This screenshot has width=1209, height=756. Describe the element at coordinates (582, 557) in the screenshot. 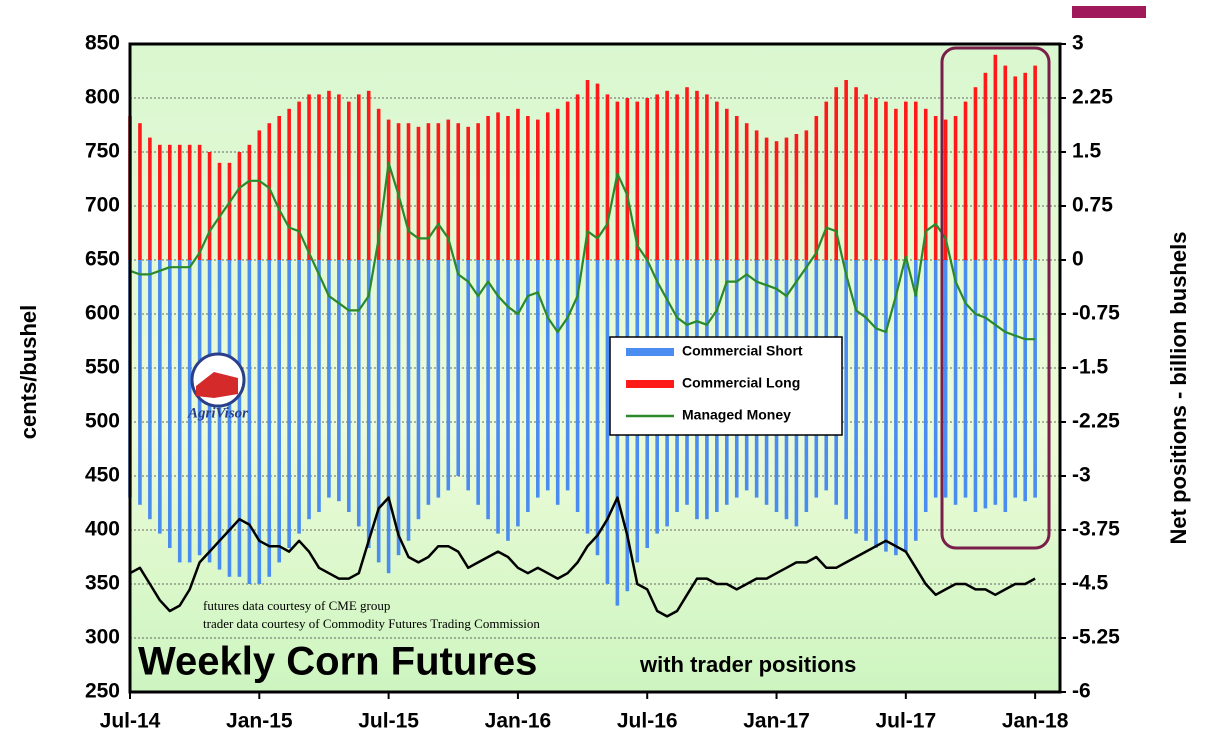

I see `line` at that location.